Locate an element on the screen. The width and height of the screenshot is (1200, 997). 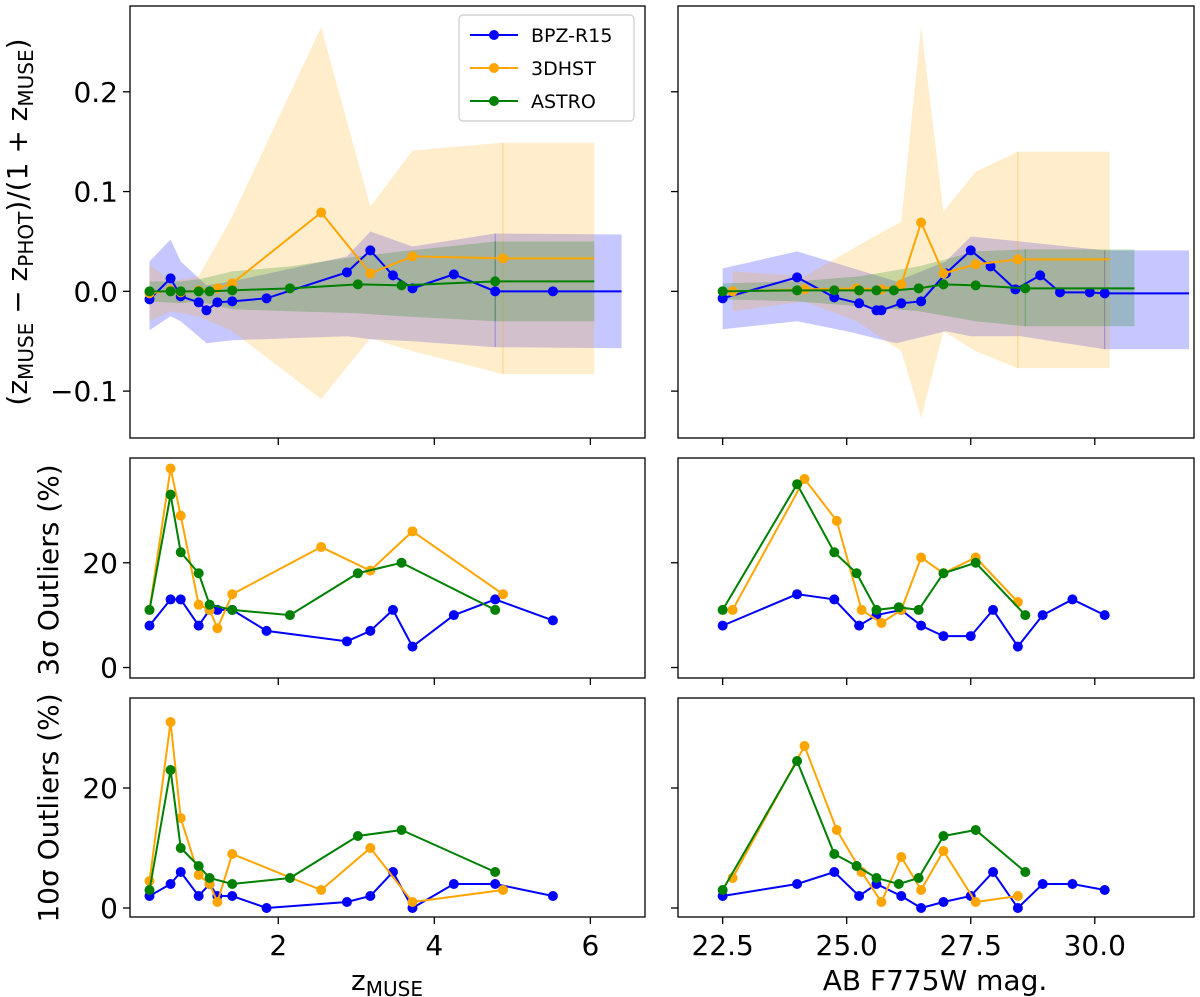
ytick-label-top-left-0: −0.1 is located at coordinates (84, 391).